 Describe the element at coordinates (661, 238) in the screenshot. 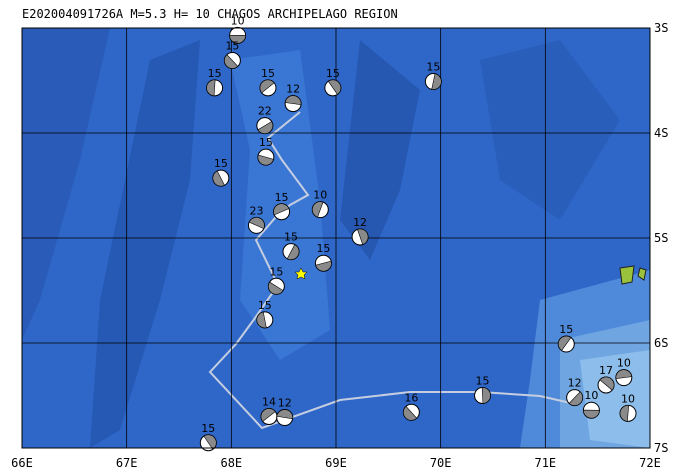

I see `lat-tick-label: 5S` at that location.